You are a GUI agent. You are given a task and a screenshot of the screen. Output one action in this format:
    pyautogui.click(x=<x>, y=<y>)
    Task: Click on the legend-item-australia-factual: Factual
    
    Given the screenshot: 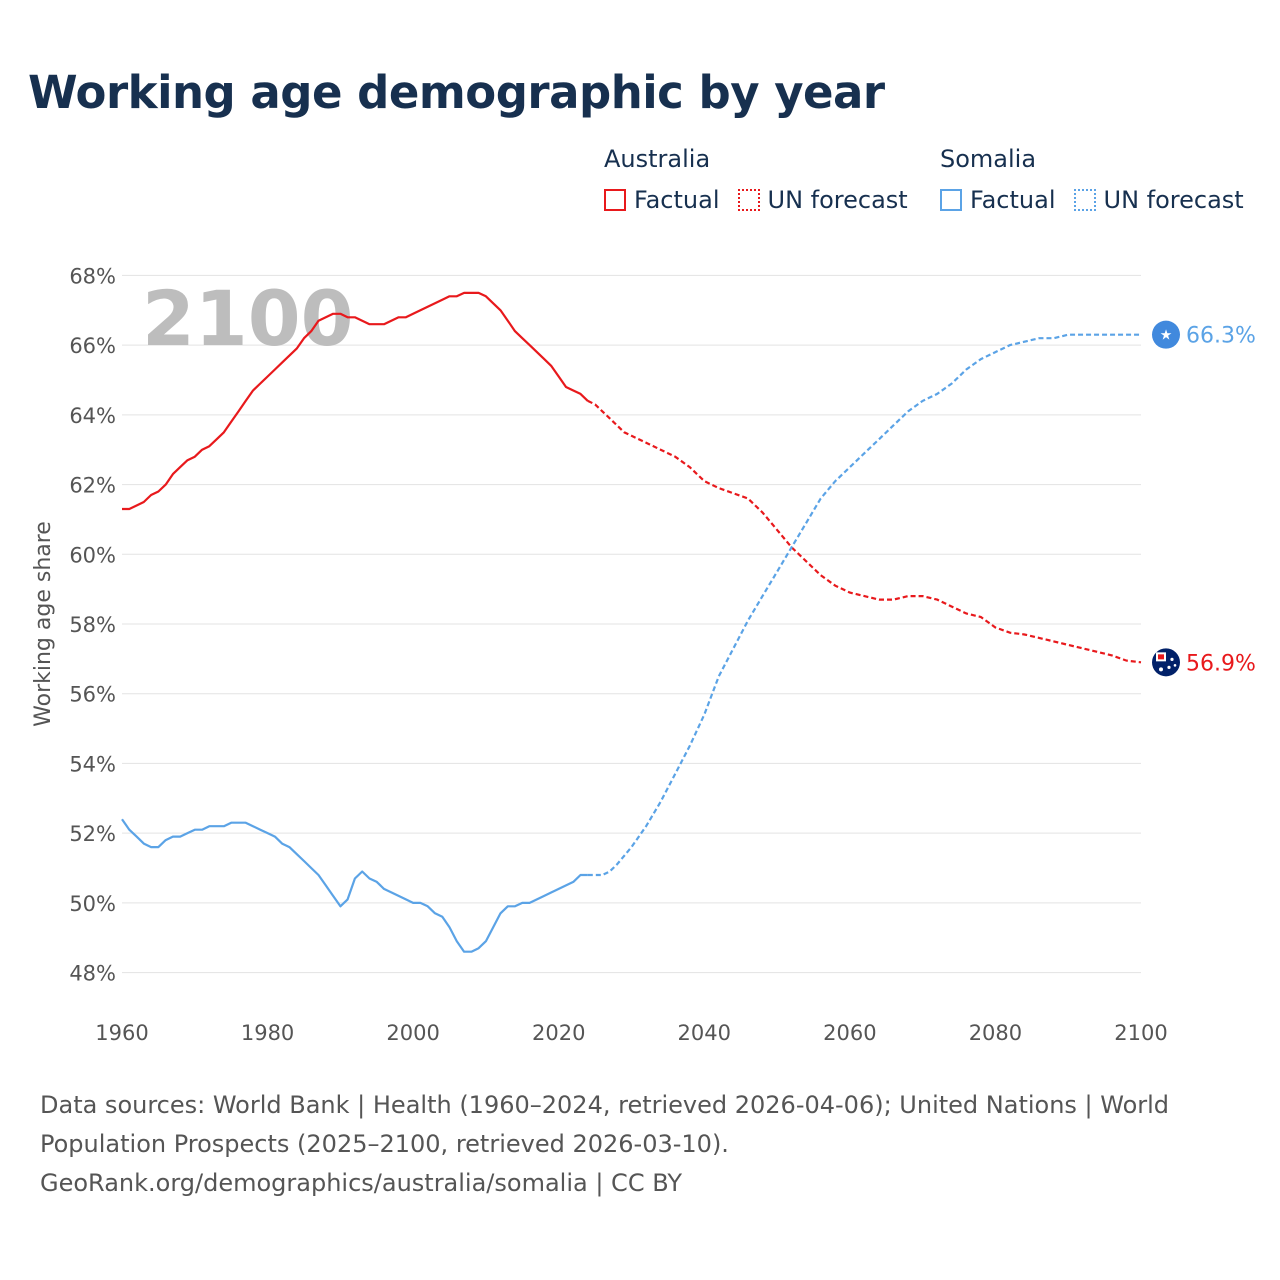 What is the action you would take?
    pyautogui.click(x=662, y=200)
    